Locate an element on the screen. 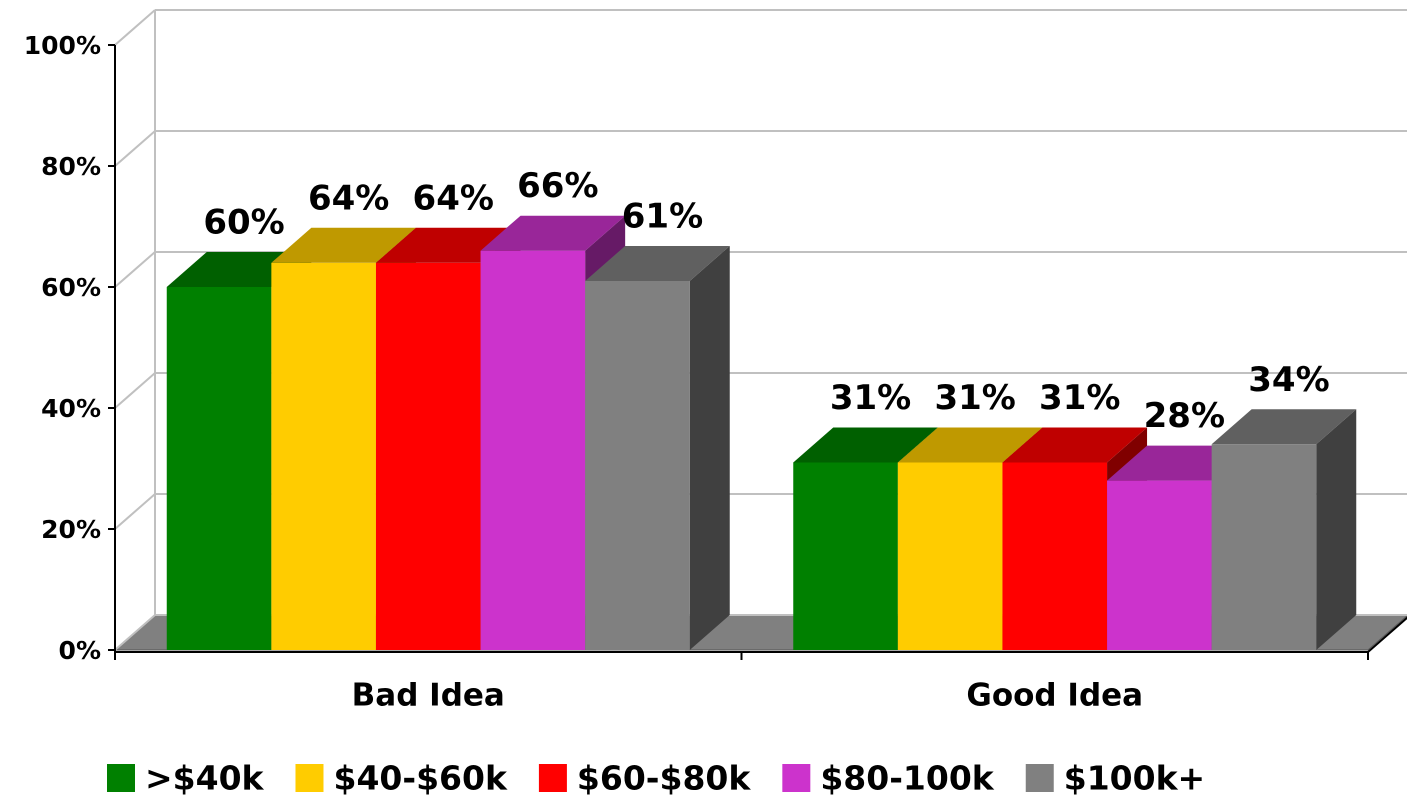 The height and width of the screenshot is (797, 1407). y-tick-label: 20% is located at coordinates (71, 529).